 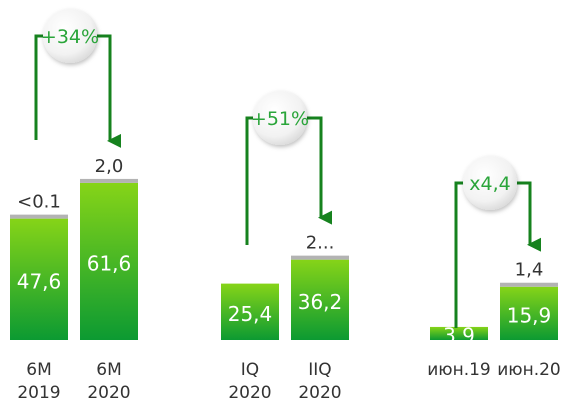 What do you see at coordinates (250, 370) in the screenshot?
I see `category-label: IQ` at bounding box center [250, 370].